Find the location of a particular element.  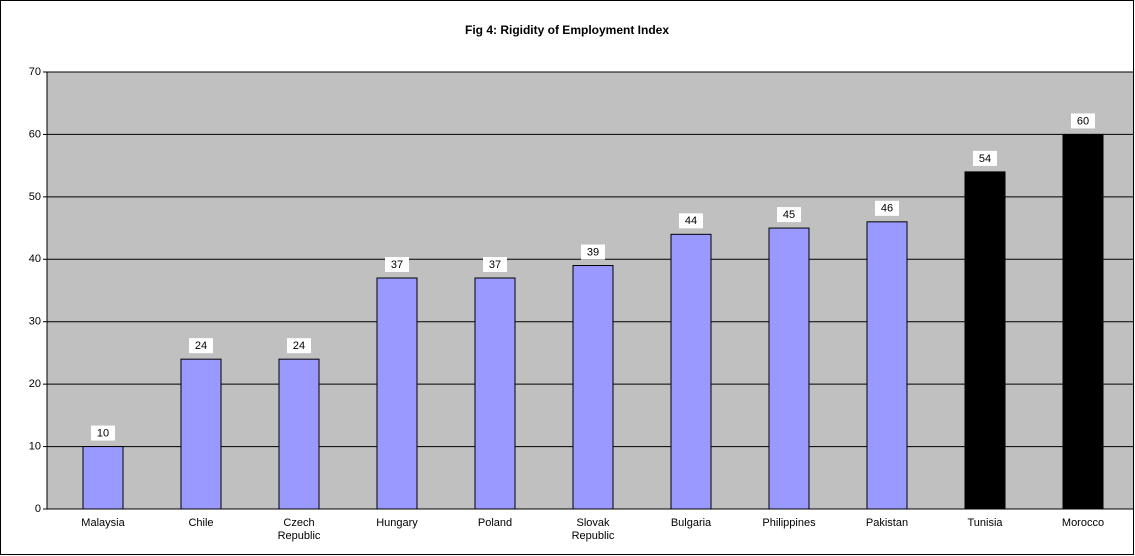

y-tick-label: 20 is located at coordinates (35, 384).